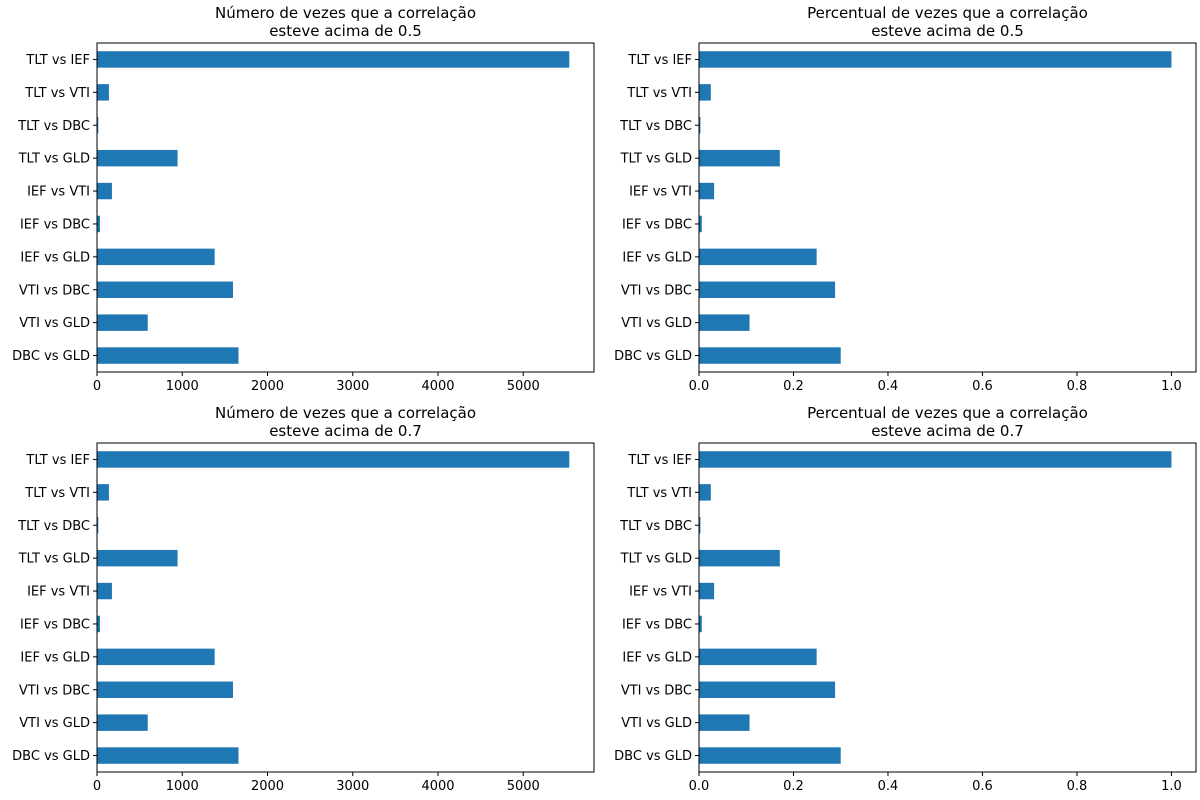  Describe the element at coordinates (793, 386) in the screenshot. I see `x-tick-label: 0.2` at that location.